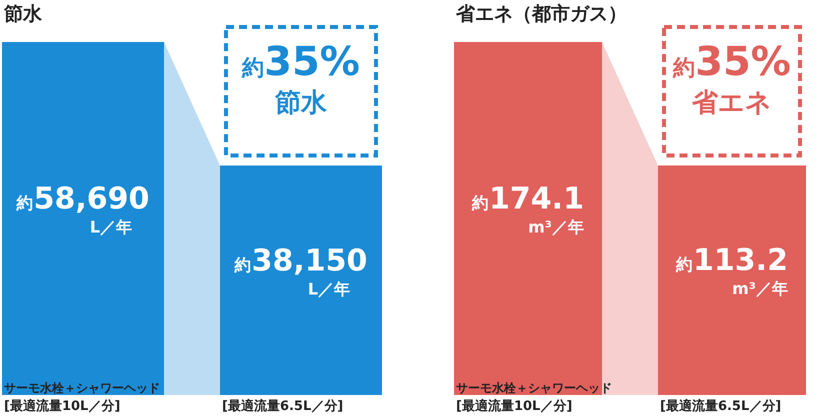  I want to click on data-label: 約58,690 L／年, so click(83, 209).